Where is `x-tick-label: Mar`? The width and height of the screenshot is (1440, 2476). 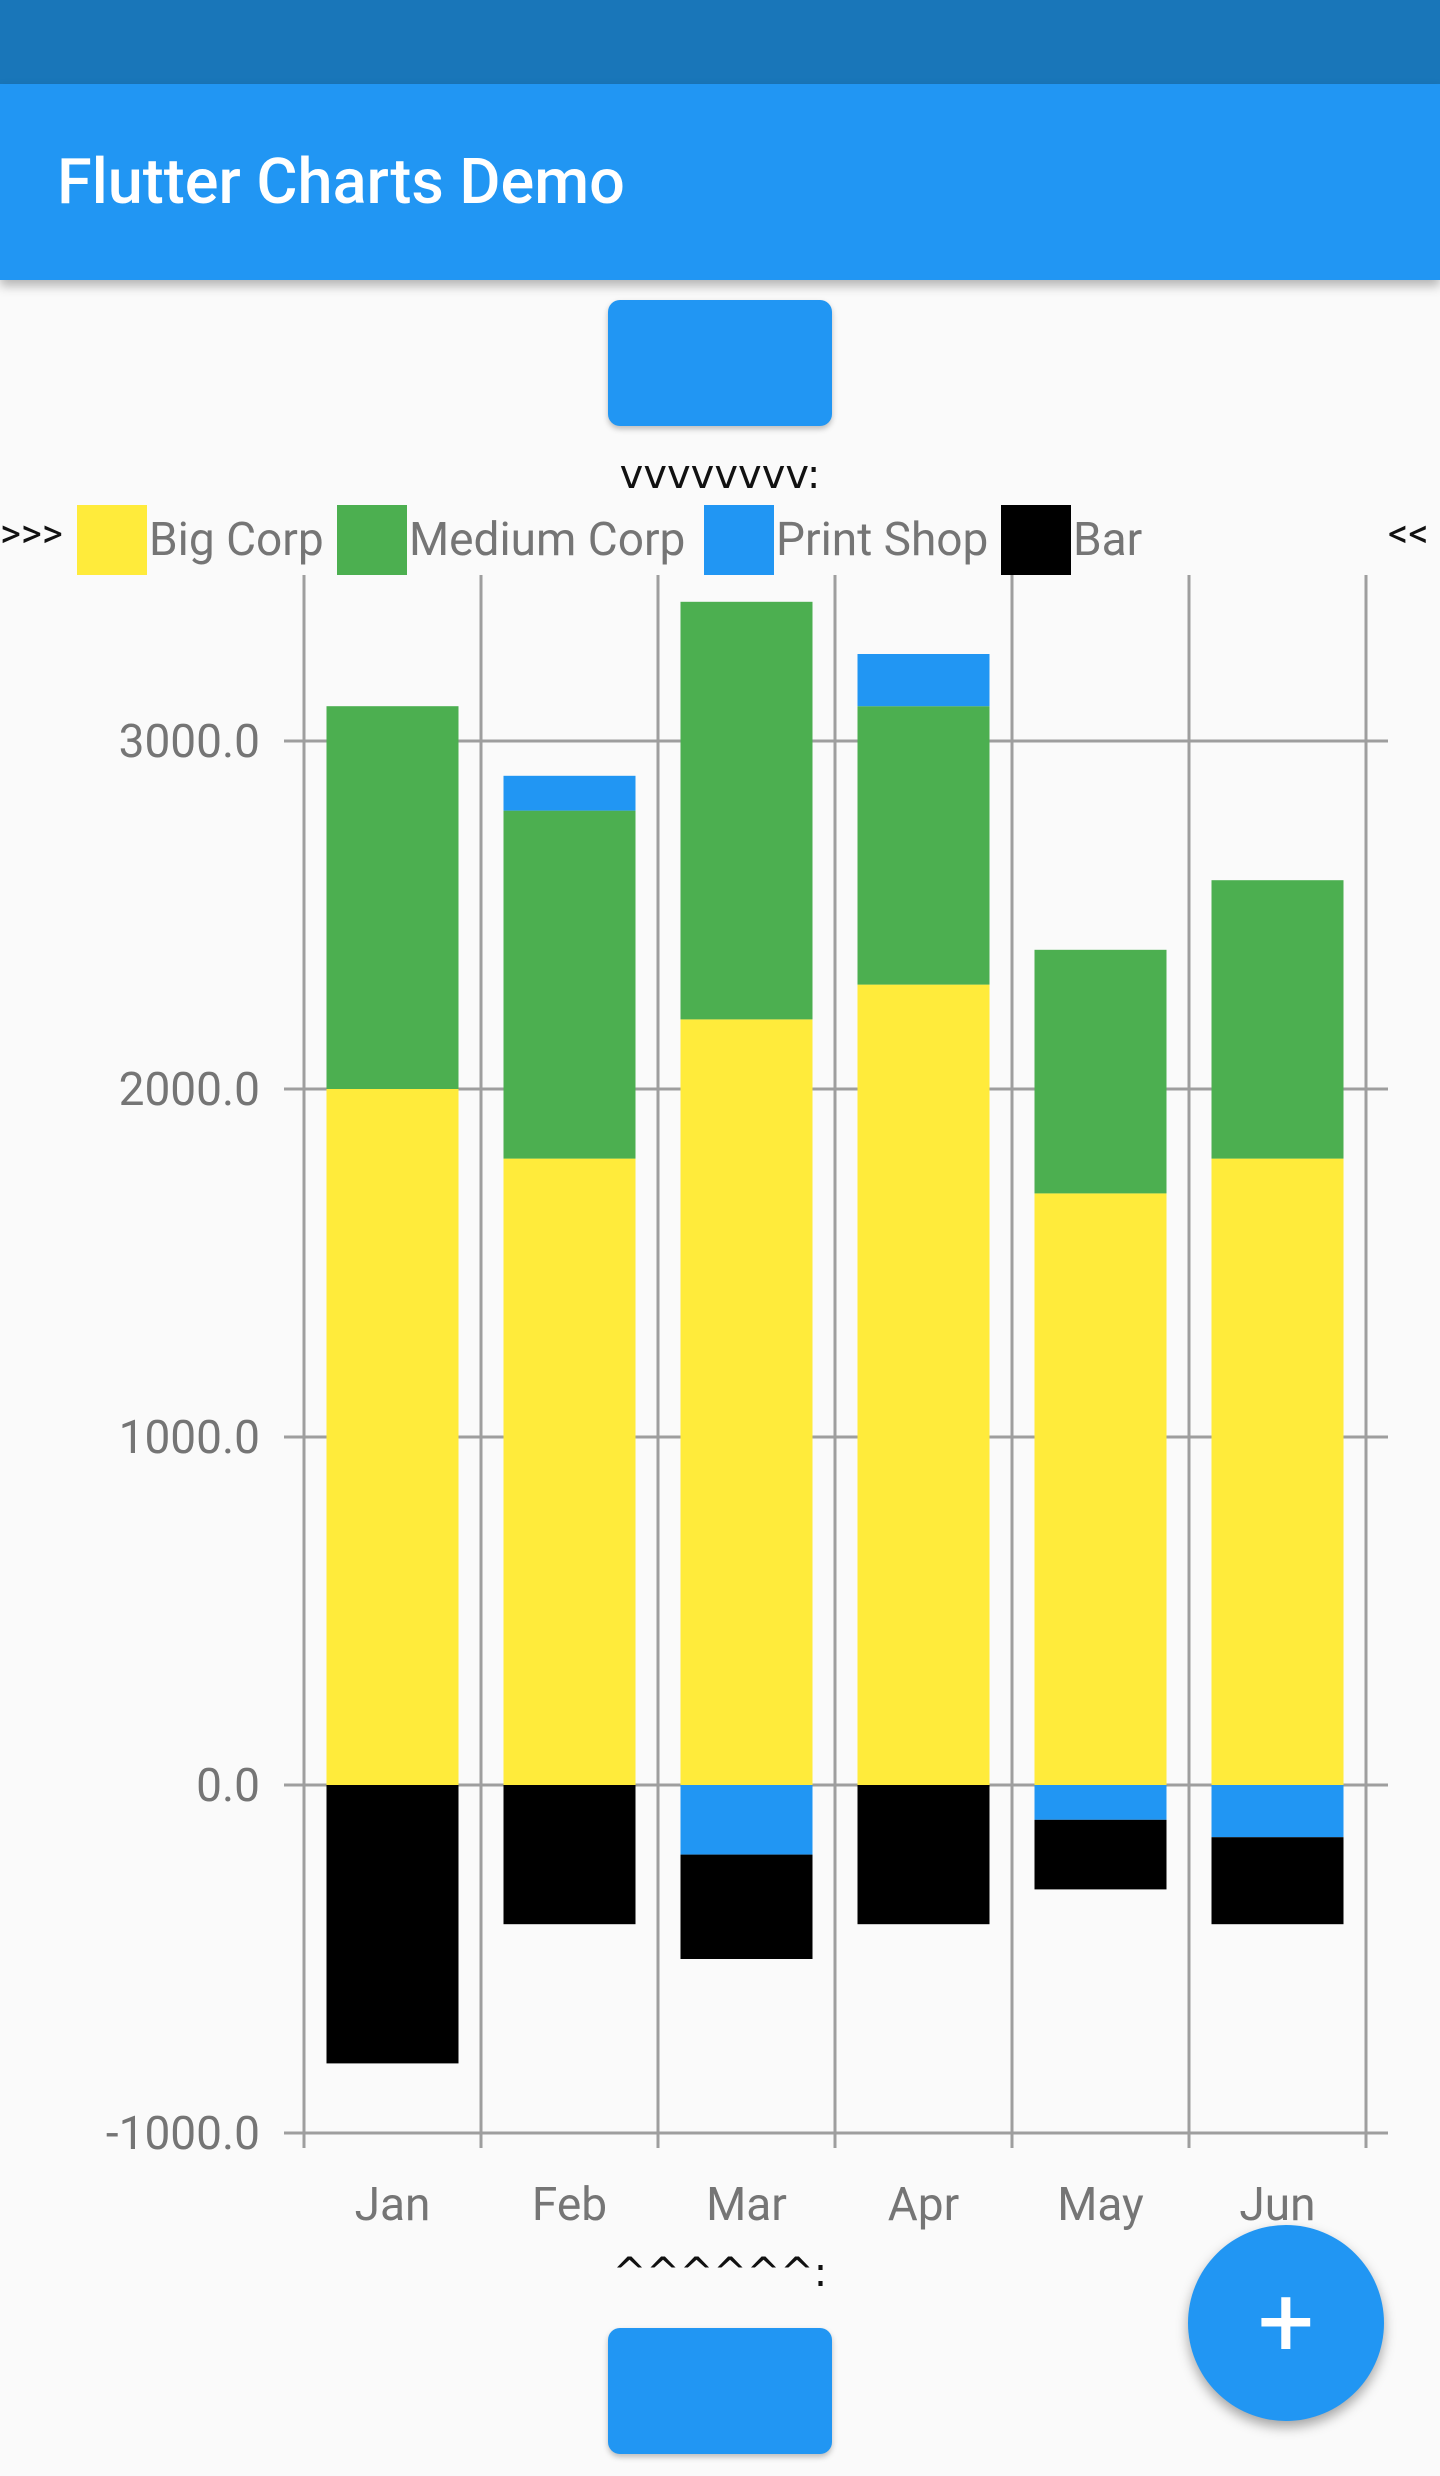
x-tick-label: Mar is located at coordinates (746, 2205).